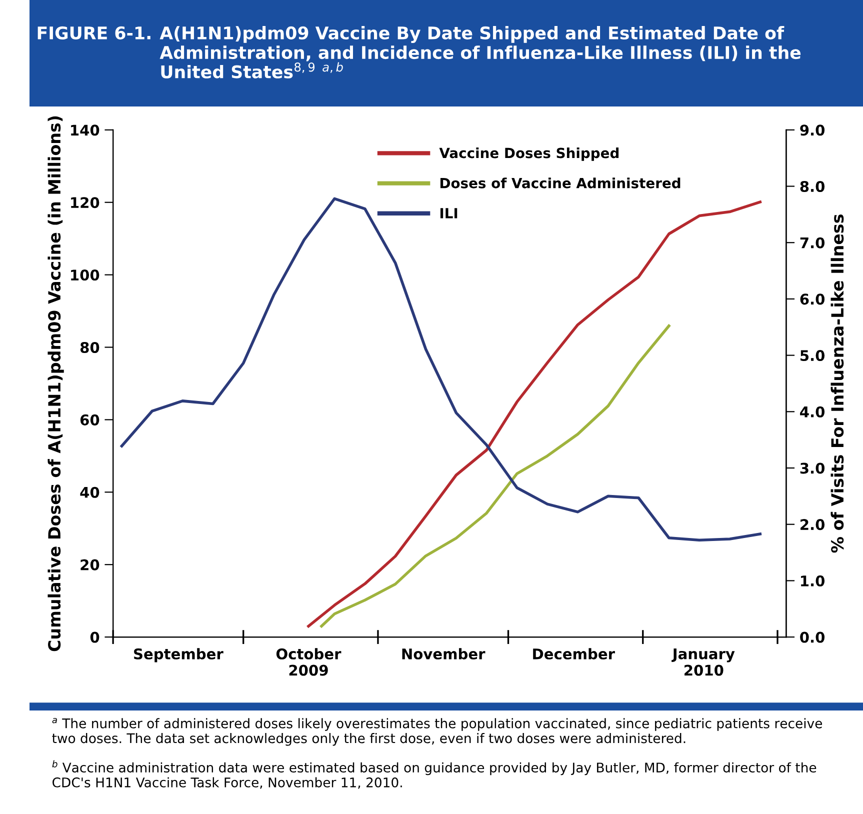  I want to click on text: $^{b}$ Vaccine administration data were estimated based on guidance provided by Jay Butler, MD, former director of the CDC's H1N1 Vaccine Task Force, November 11, 2010., so click(434, 774).